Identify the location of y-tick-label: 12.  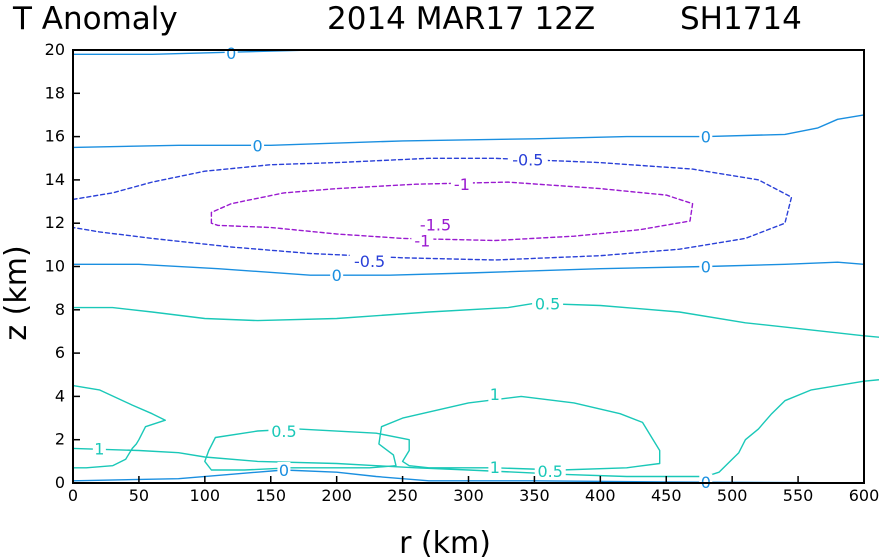
(55, 222).